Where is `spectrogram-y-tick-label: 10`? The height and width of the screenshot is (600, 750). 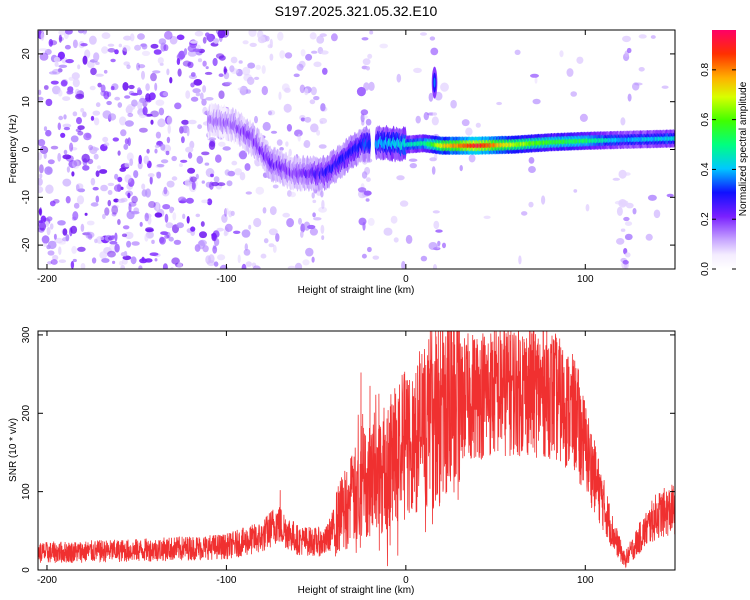 spectrogram-y-tick-label: 10 is located at coordinates (26, 102).